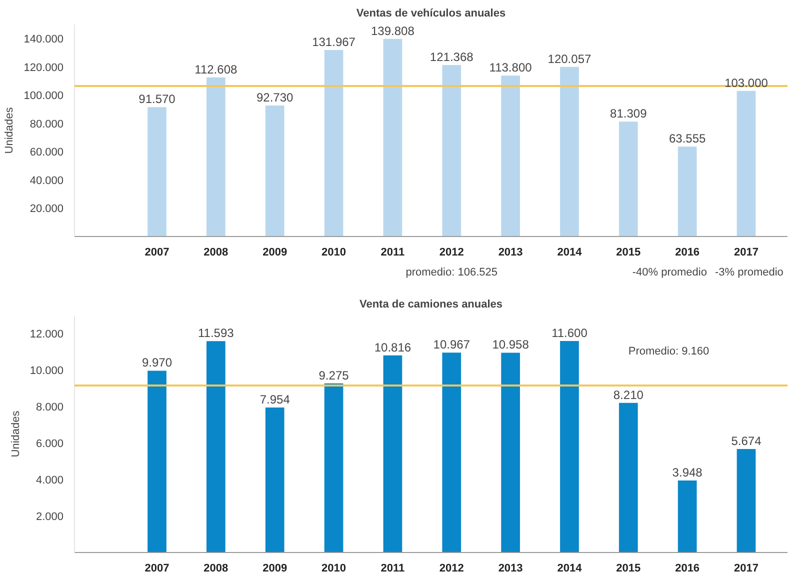 The image size is (797, 583). Describe the element at coordinates (628, 395) in the screenshot. I see `data-label: 8.210` at that location.